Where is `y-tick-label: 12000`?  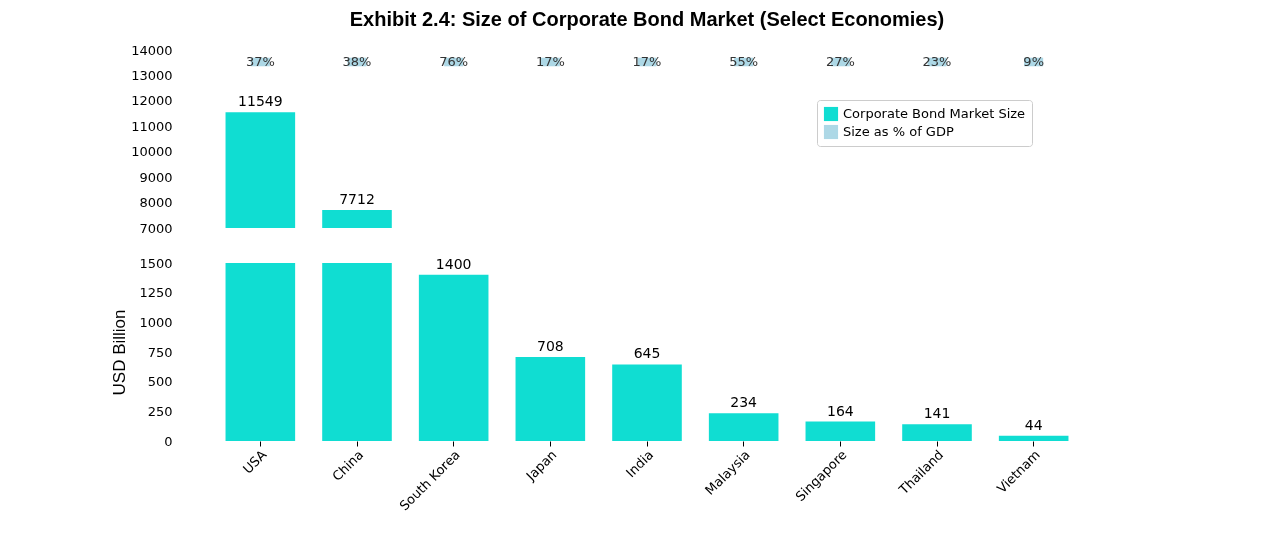 y-tick-label: 12000 is located at coordinates (152, 101).